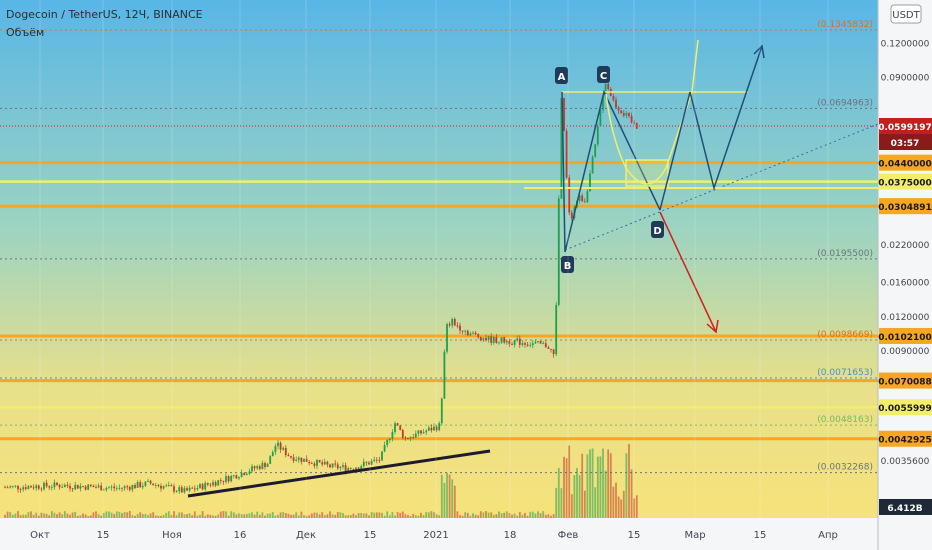 The height and width of the screenshot is (550, 932). I want to click on price-label: 0.0375000, so click(905, 184).